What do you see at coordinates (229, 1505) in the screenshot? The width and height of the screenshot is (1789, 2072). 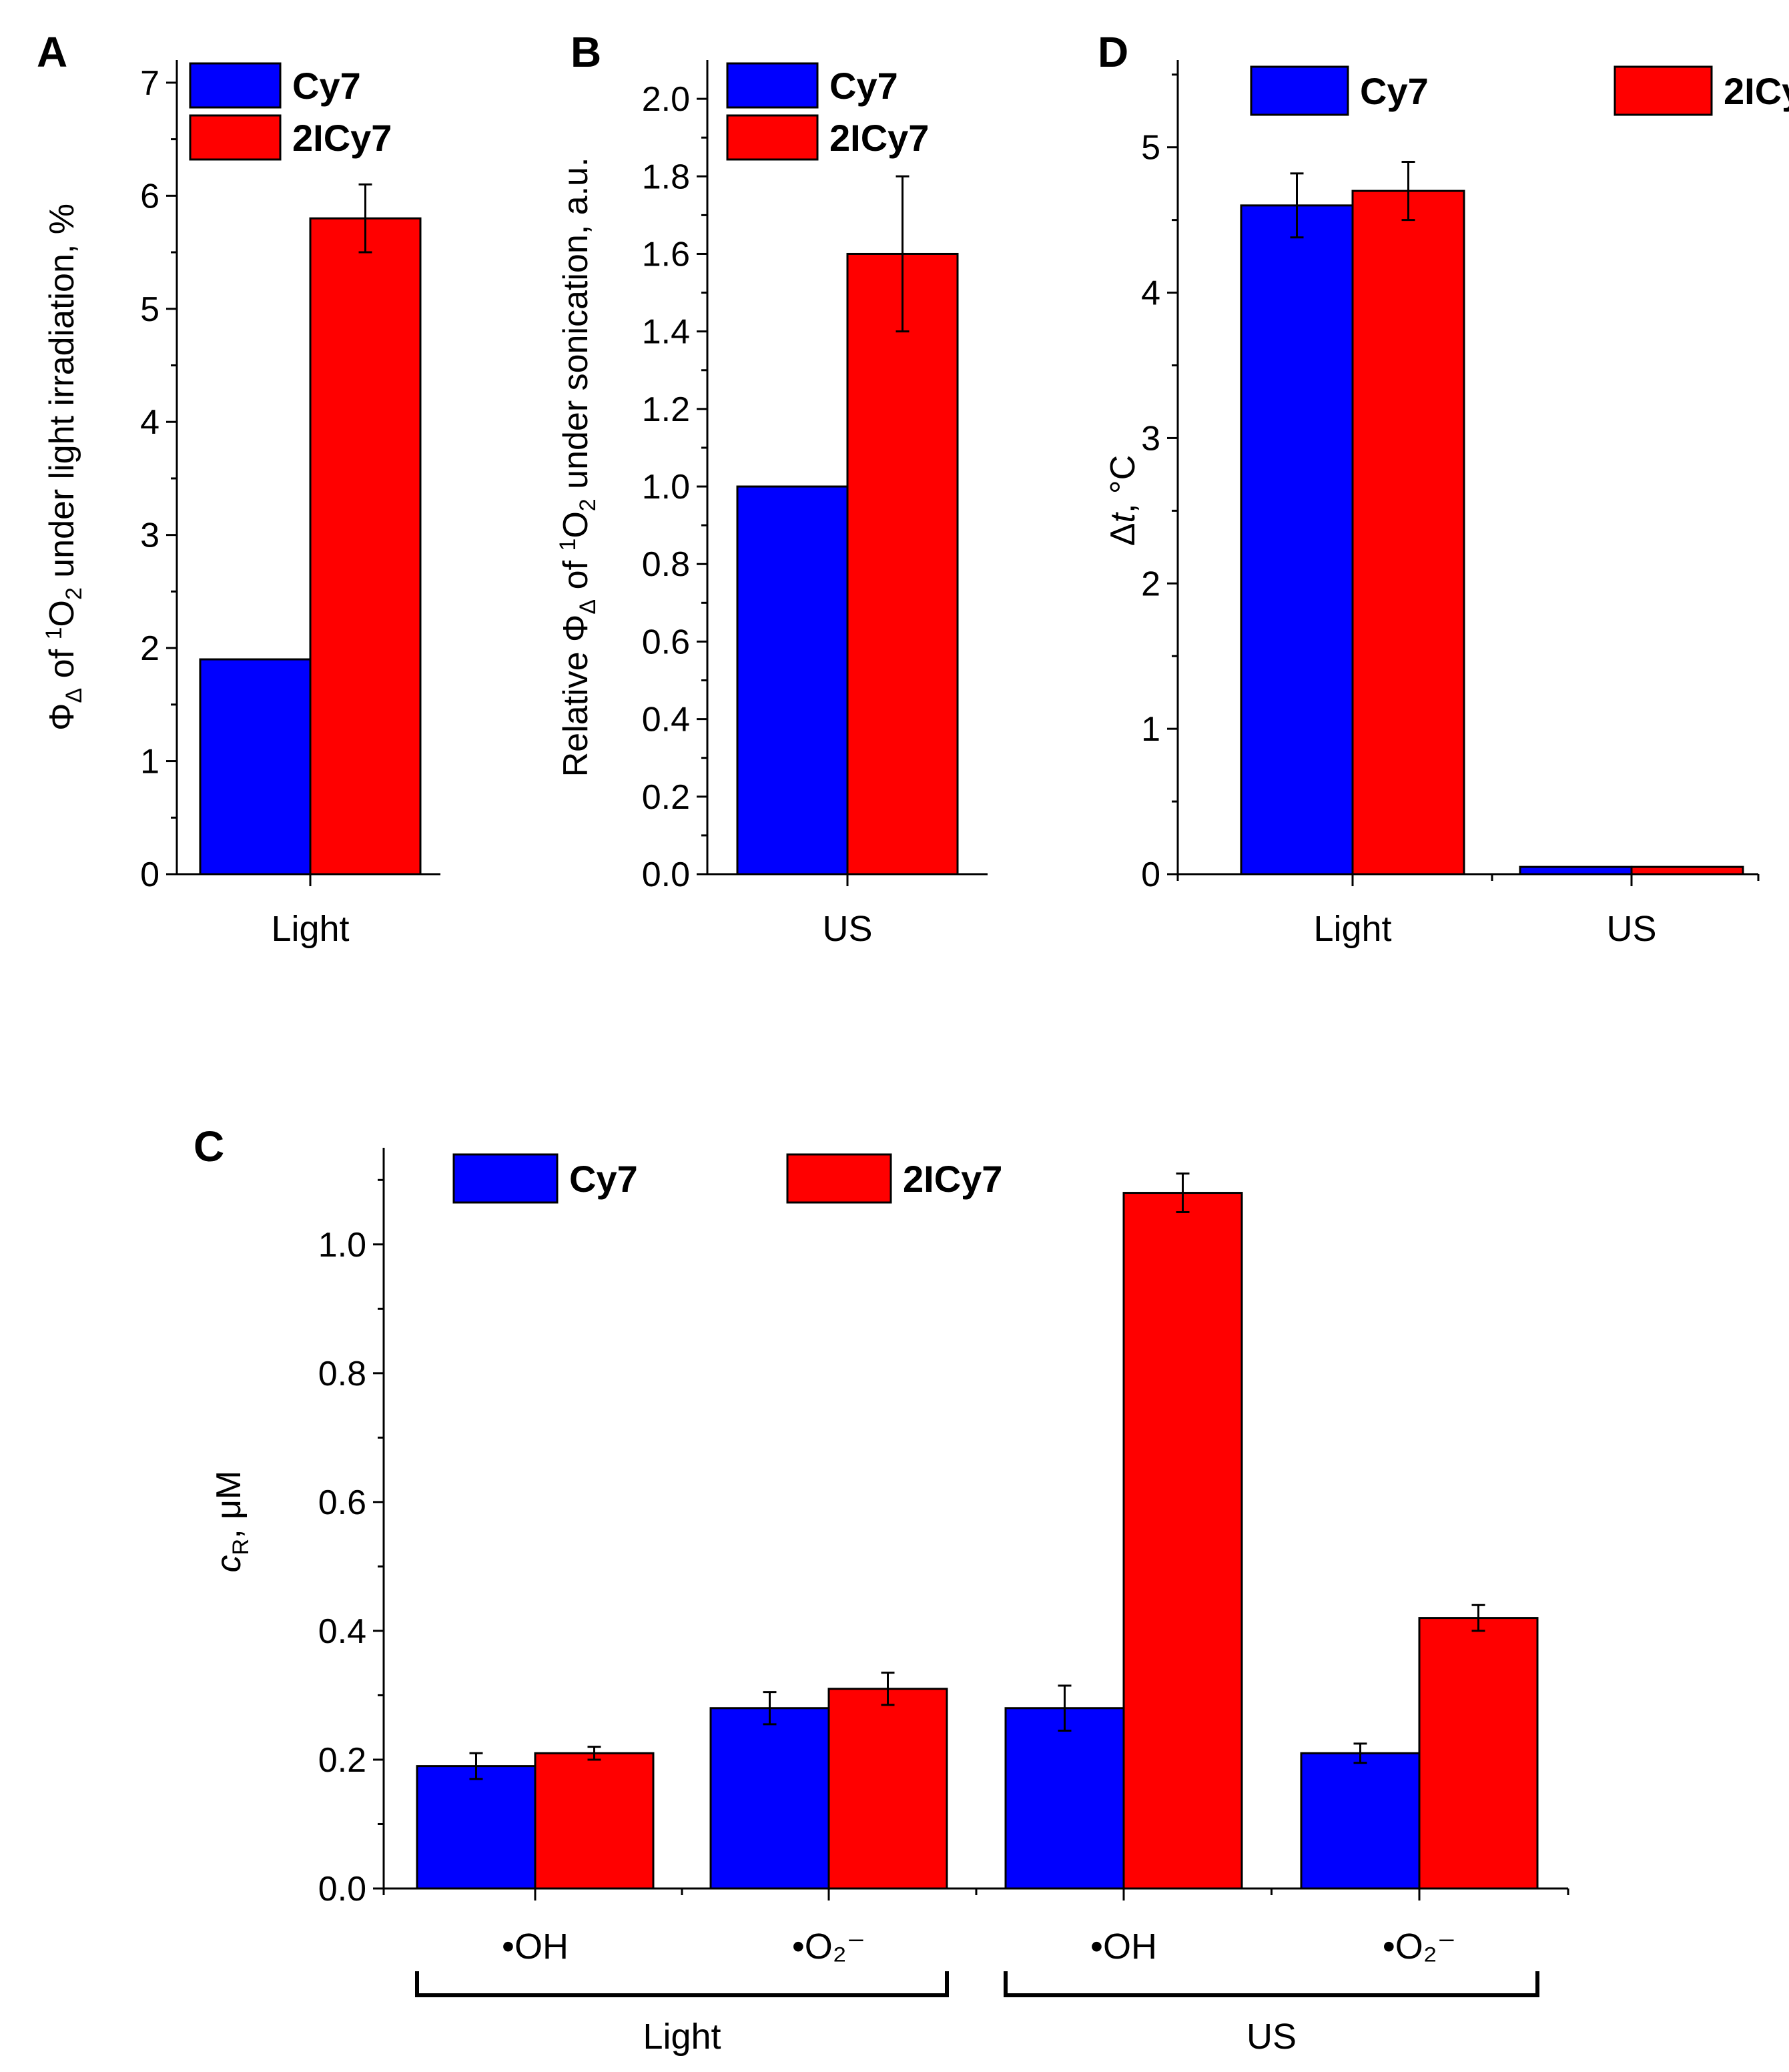 I see `axis-title-part: , μM` at bounding box center [229, 1505].